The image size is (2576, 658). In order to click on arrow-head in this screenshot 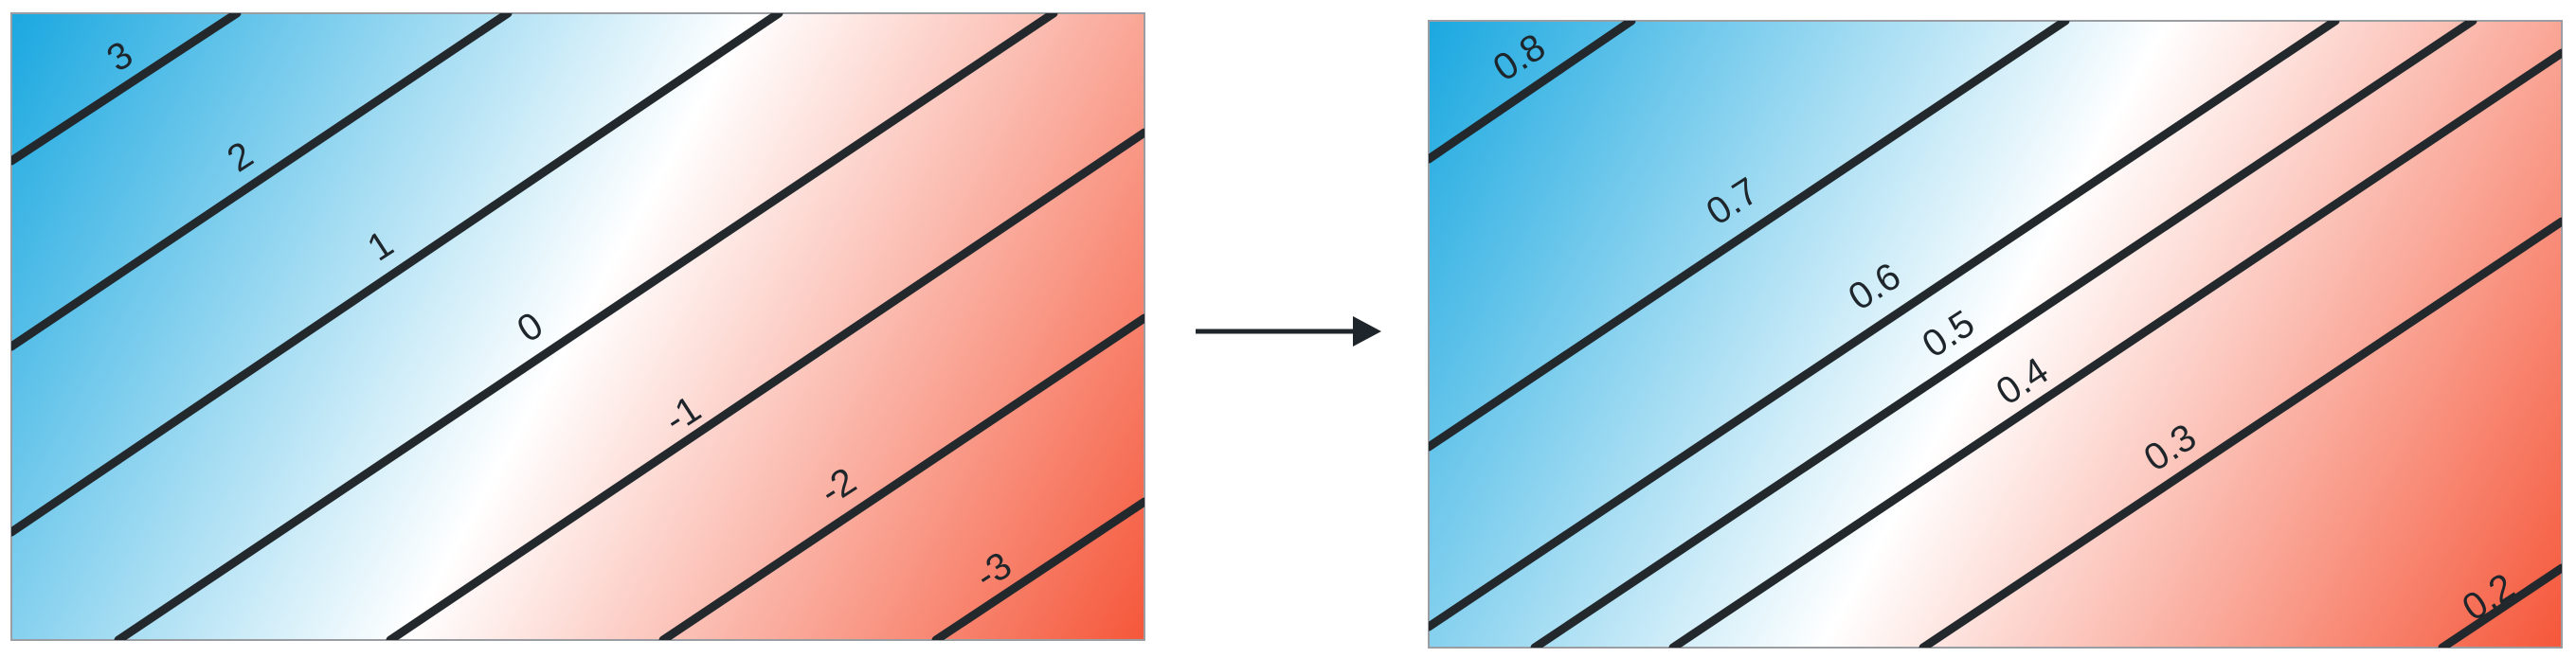, I will do `click(1367, 331)`.